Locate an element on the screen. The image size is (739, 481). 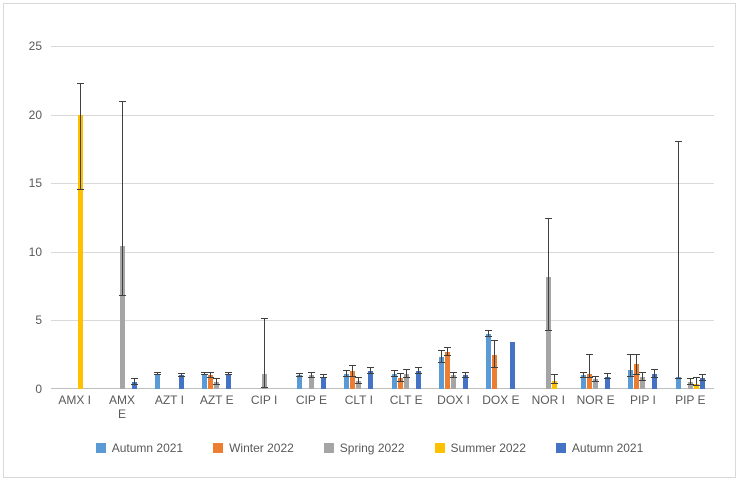
x-axis-line is located at coordinates (382, 388).